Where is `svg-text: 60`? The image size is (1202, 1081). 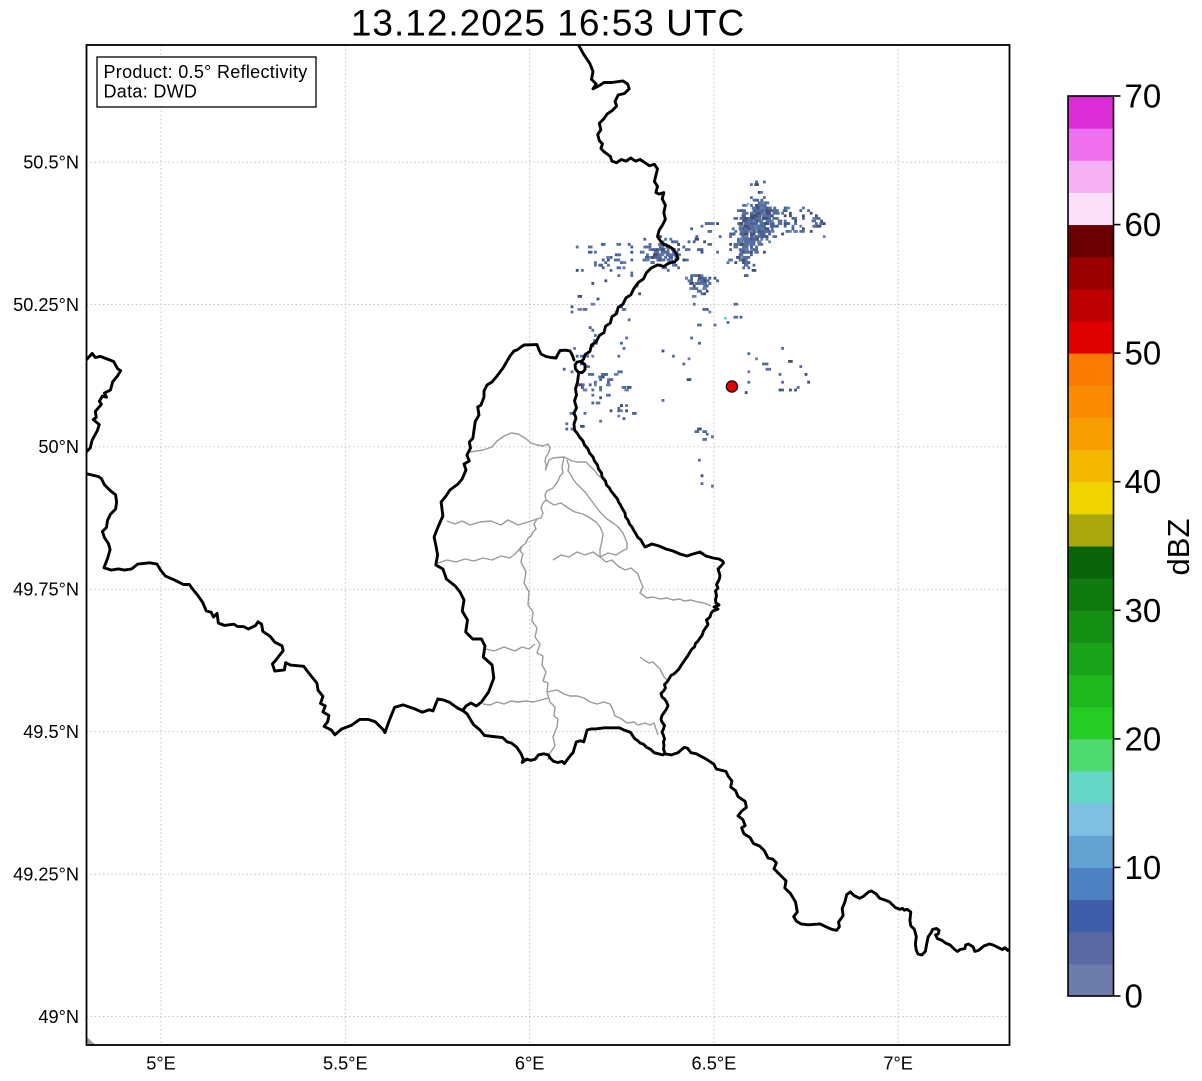
svg-text: 60 is located at coordinates (1143, 224).